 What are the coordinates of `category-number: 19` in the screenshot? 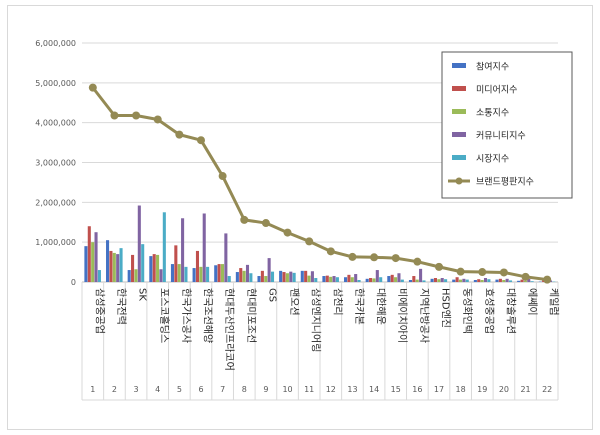 It's located at (482, 389).